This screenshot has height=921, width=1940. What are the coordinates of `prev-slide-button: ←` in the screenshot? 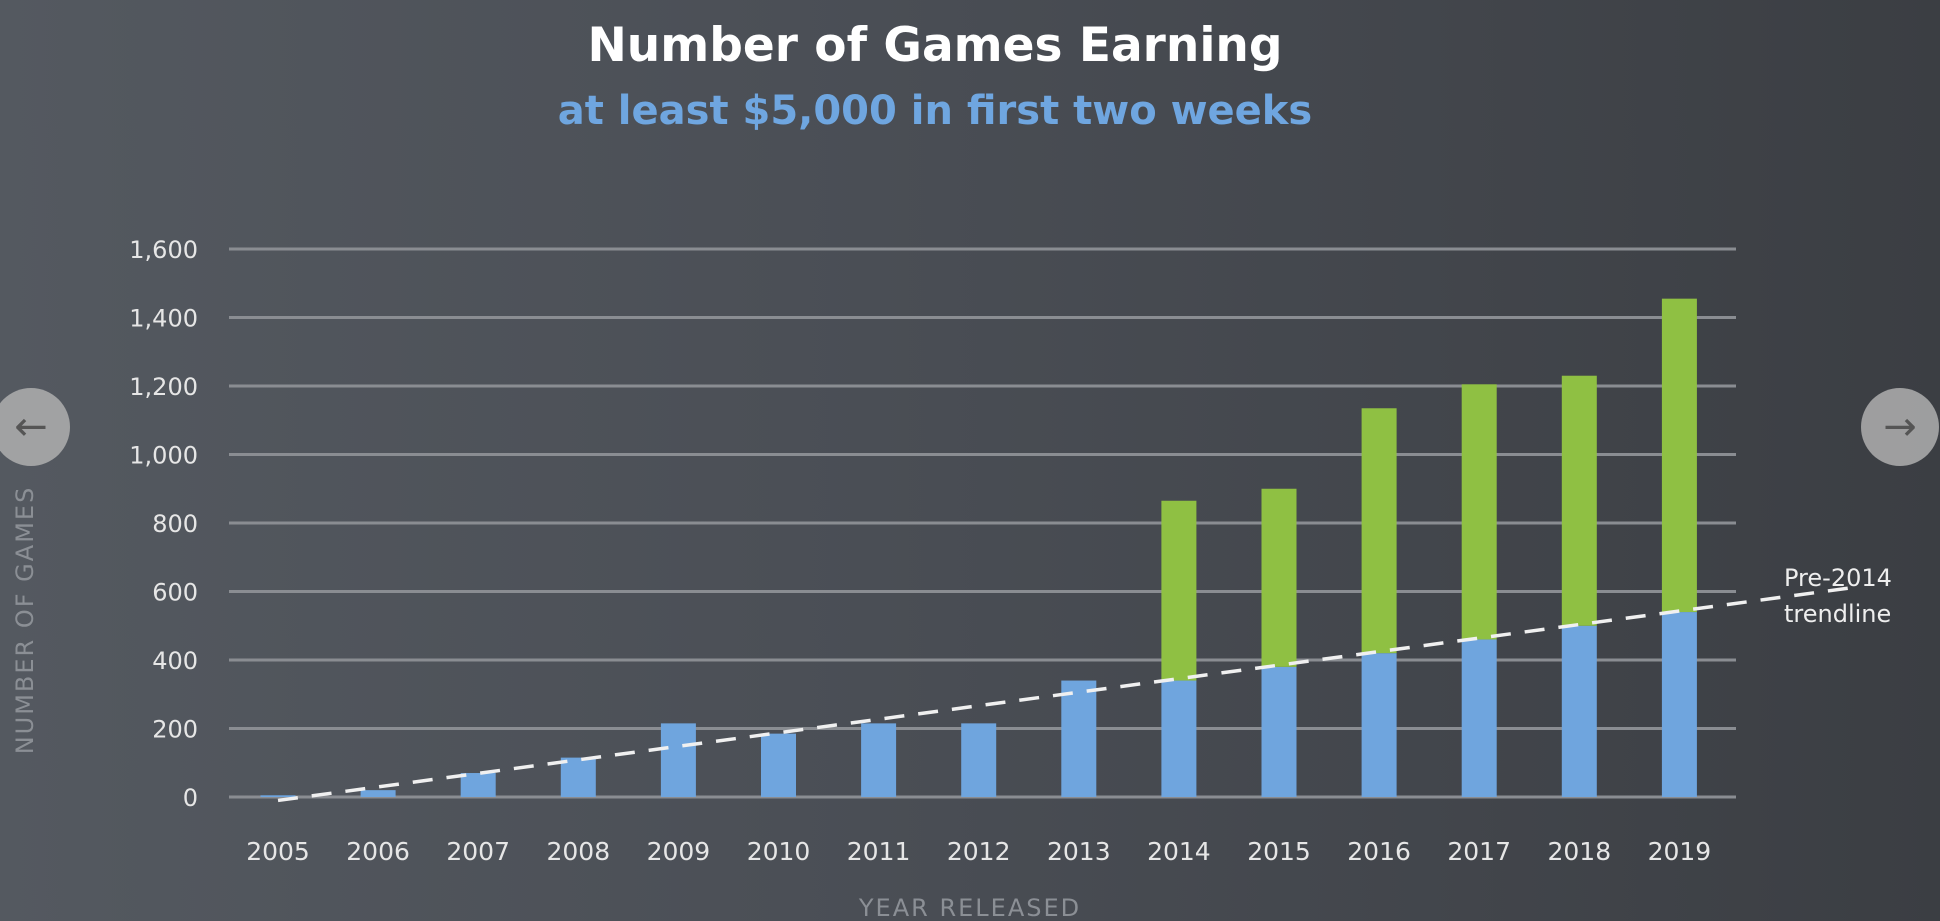 It's located at (35, 427).